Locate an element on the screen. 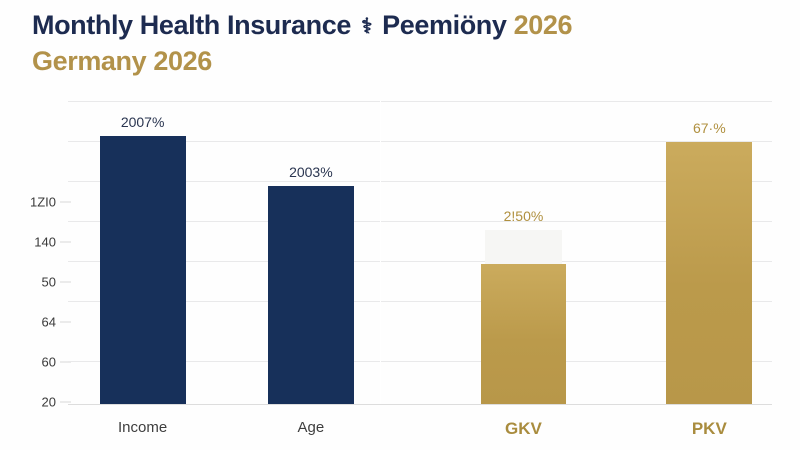 Image resolution: width=800 pixels, height=450 pixels. title-secondary-text: Peemiöny is located at coordinates (444, 25).